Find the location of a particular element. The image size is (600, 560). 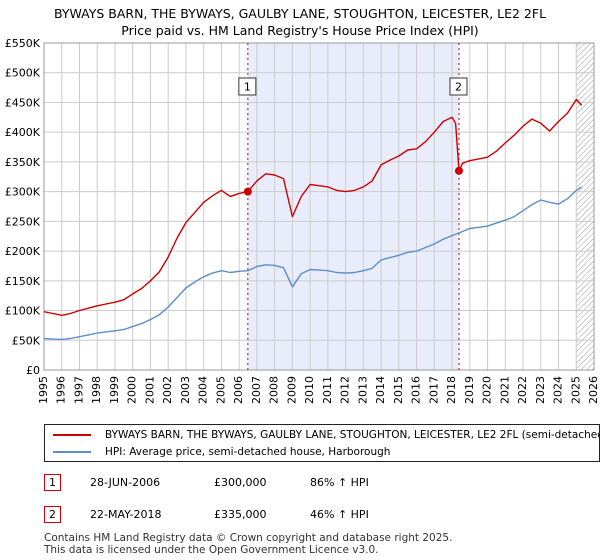

x-tick-label: 2014 is located at coordinates (380, 390).